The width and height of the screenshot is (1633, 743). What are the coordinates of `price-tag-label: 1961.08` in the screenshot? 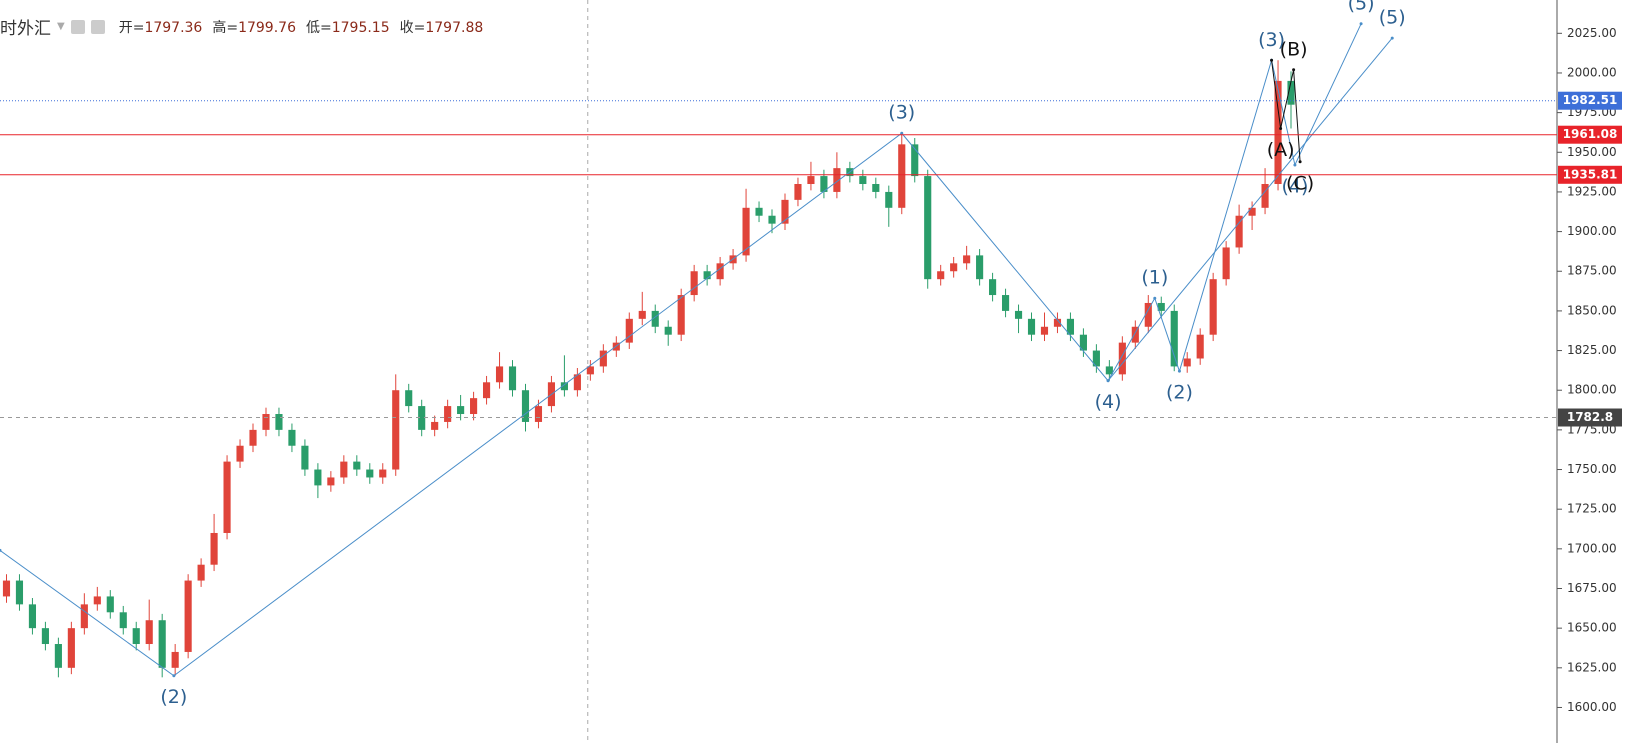 It's located at (1590, 134).